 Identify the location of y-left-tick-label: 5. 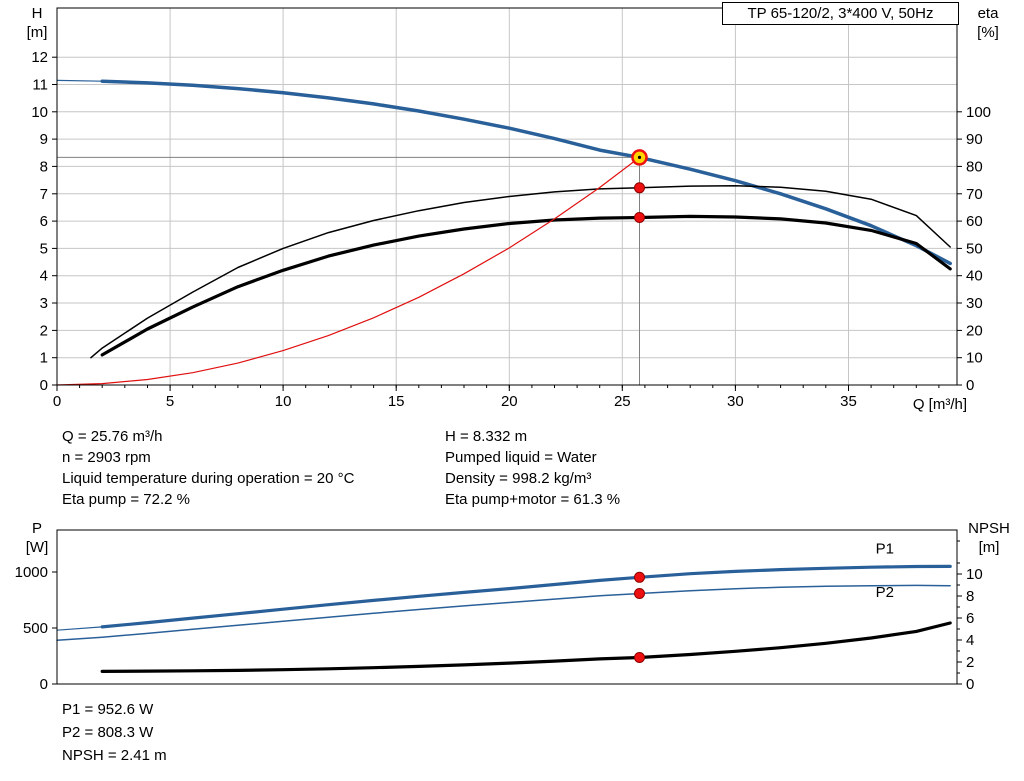
(44, 248).